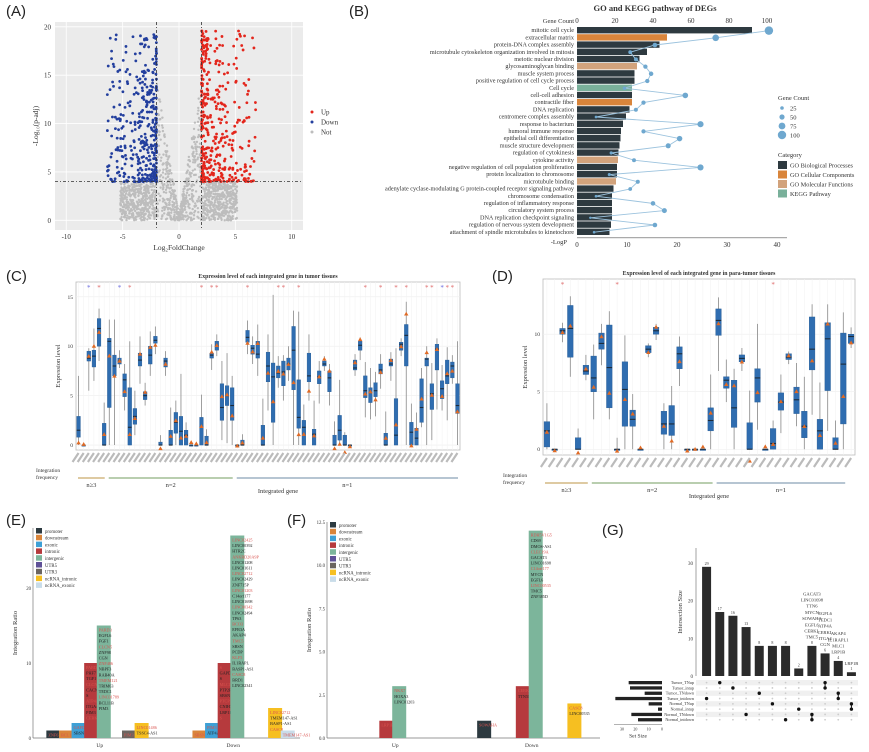  What do you see at coordinates (746, 651) in the screenshot?
I see `intersection-bar` at bounding box center [746, 651].